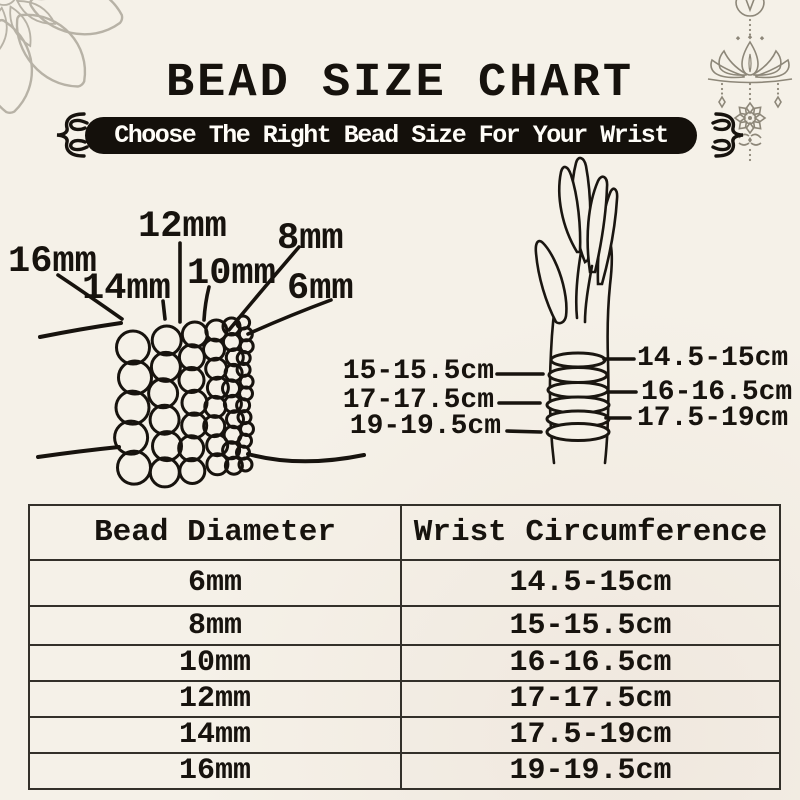 The width and height of the screenshot is (800, 800). Describe the element at coordinates (418, 371) in the screenshot. I see `wrist-label-15-15.5: 15-15.5cm` at that location.